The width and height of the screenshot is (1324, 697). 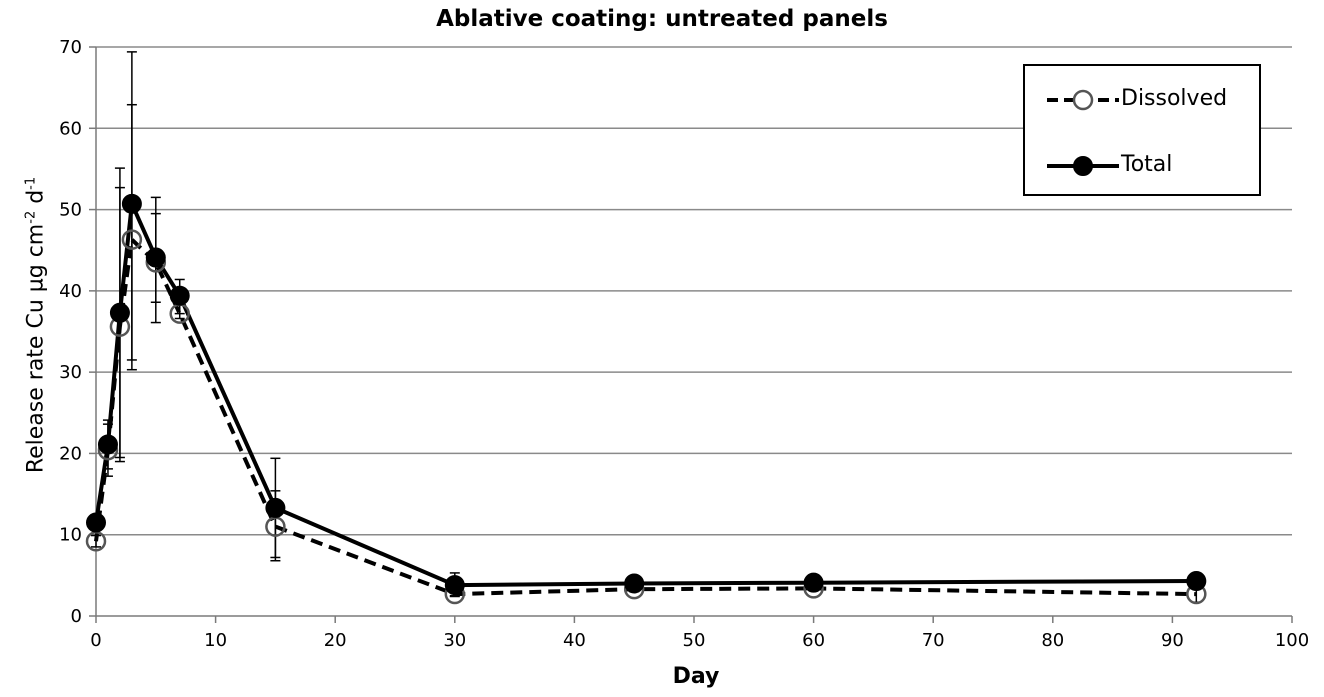 I want to click on legend-label-dissolved: Dissolved, so click(x=1174, y=98).